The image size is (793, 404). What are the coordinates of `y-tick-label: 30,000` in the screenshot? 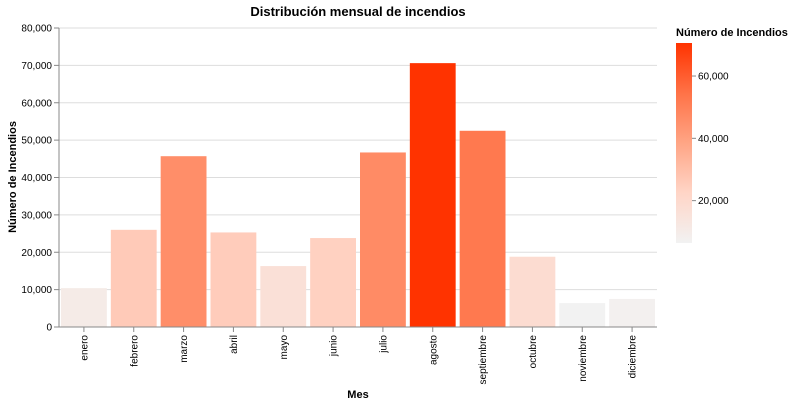 It's located at (36, 215).